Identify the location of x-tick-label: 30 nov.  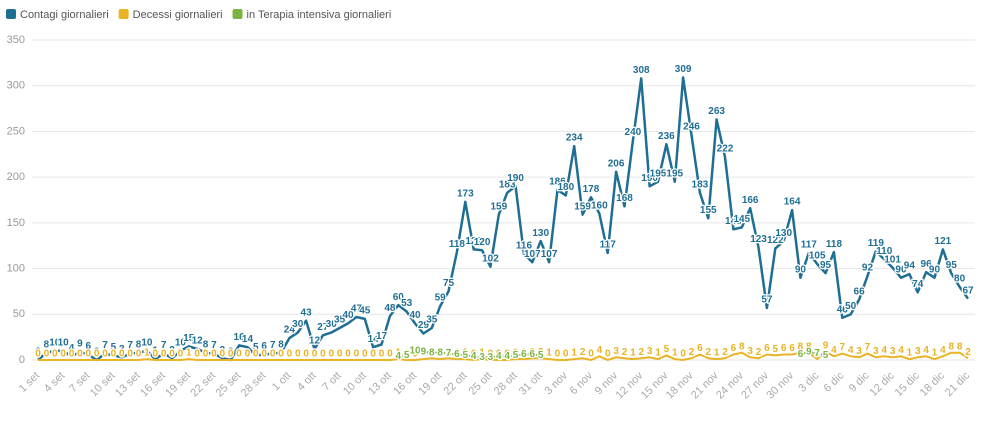
(780, 385).